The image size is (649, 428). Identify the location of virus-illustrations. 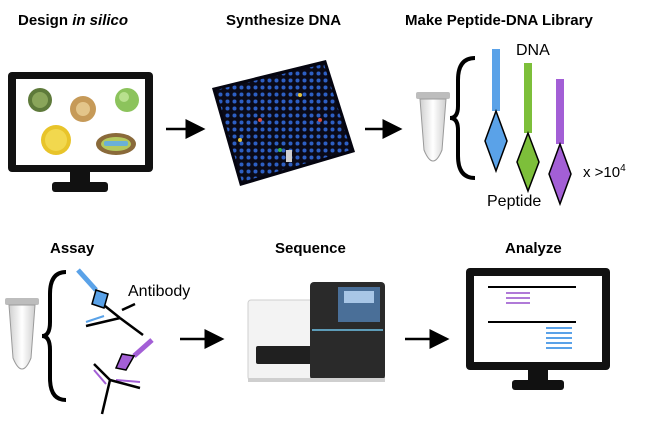
(83, 121).